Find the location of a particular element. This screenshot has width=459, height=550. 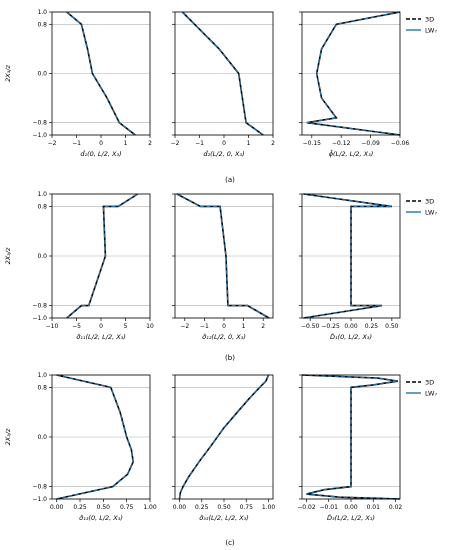

x-tick-label: −0.06 is located at coordinates (400, 143).